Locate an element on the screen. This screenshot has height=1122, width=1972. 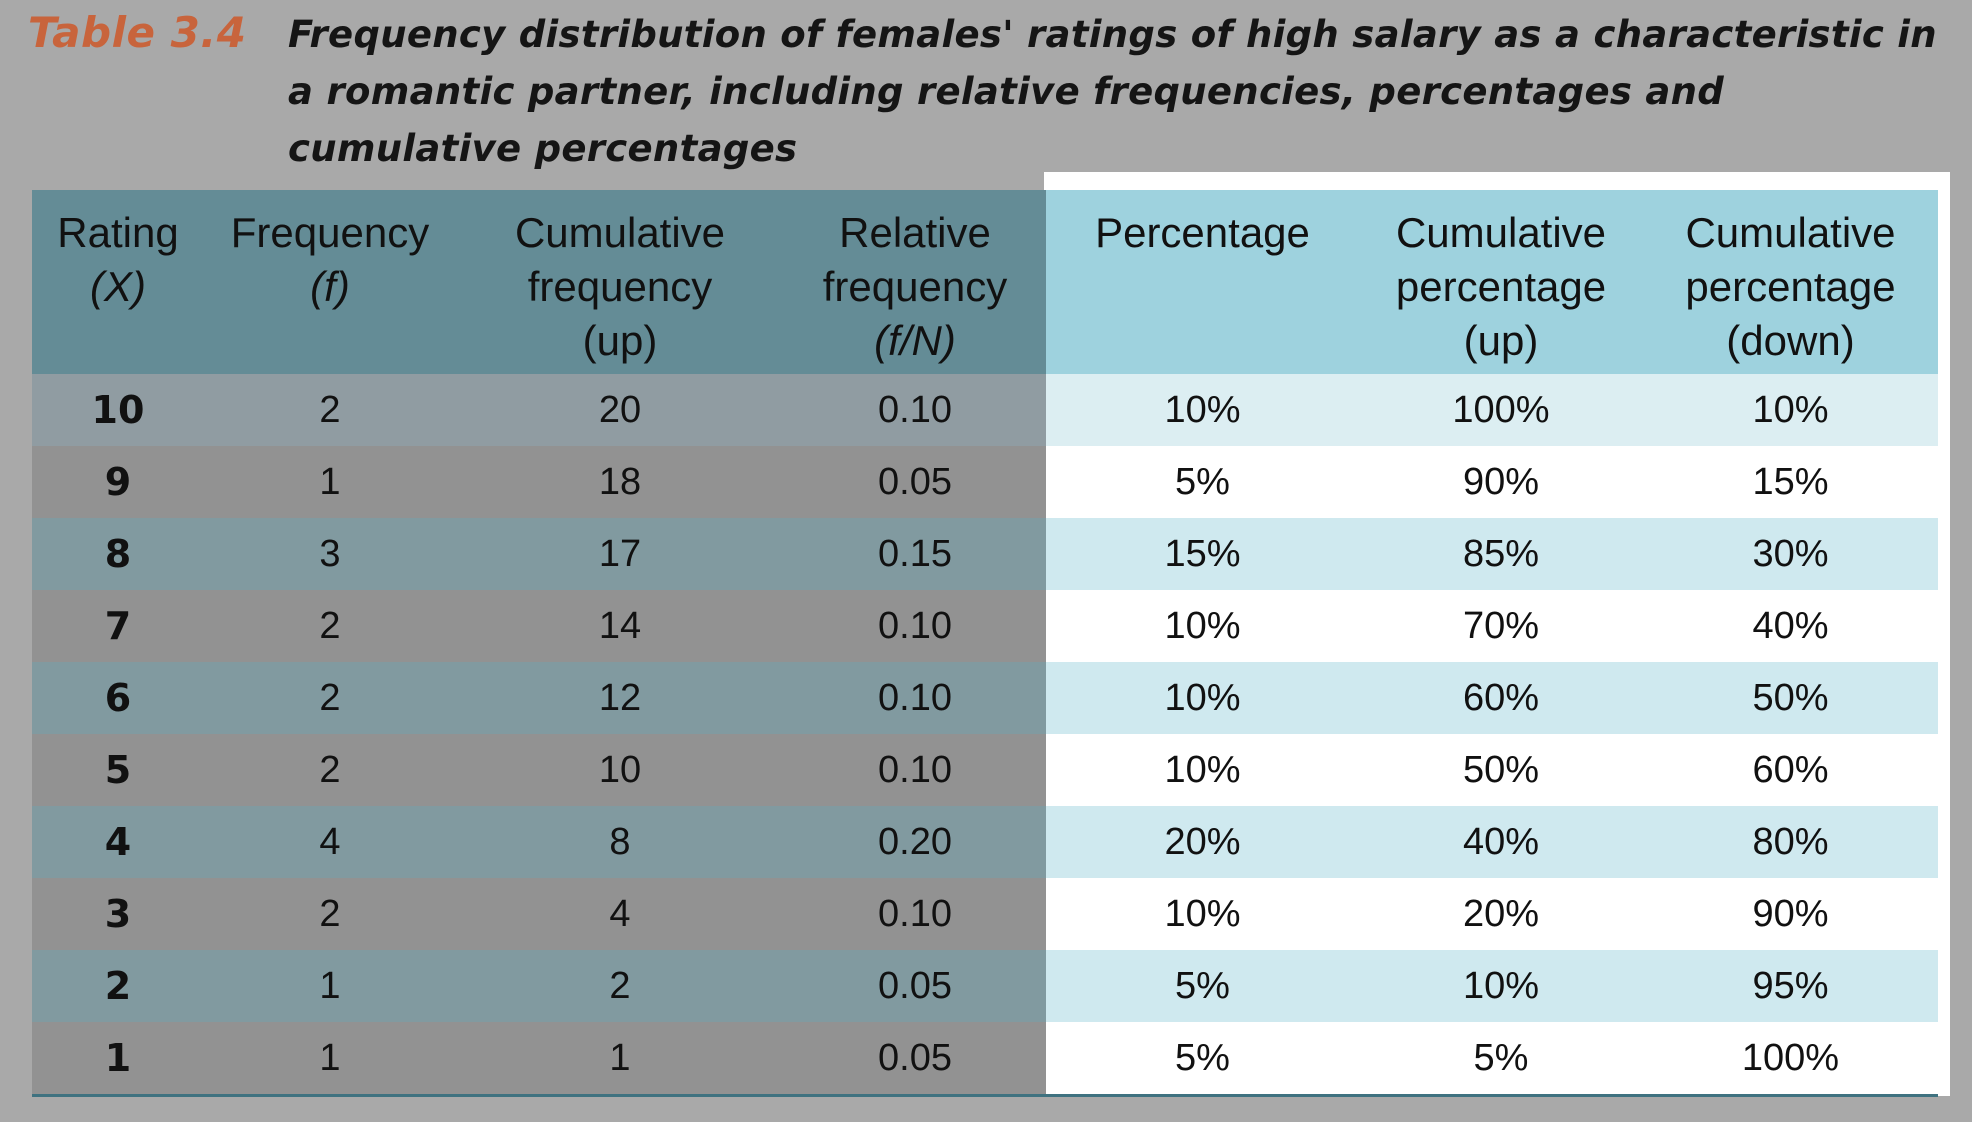
cumulative-percentage-down-cell: 100% is located at coordinates (1790, 1058).